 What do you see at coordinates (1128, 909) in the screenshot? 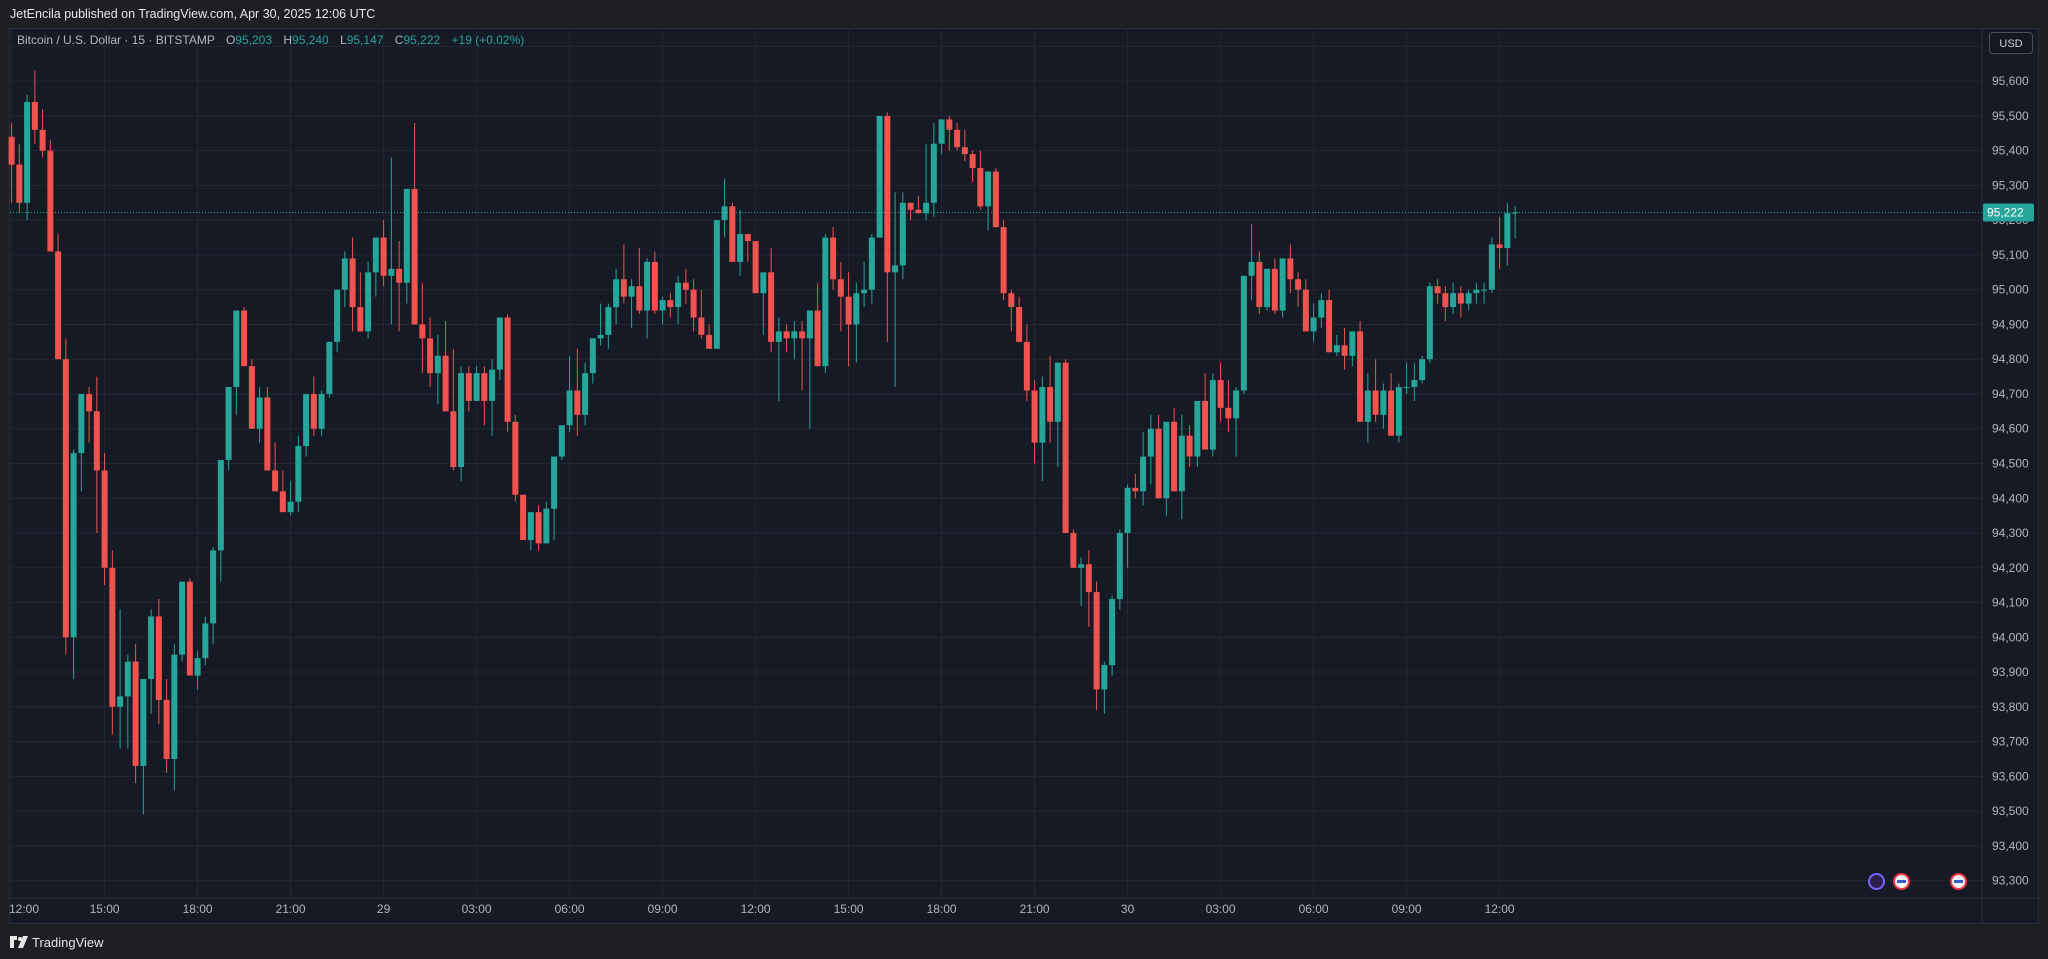
I see `time-tick-label: 30` at bounding box center [1128, 909].